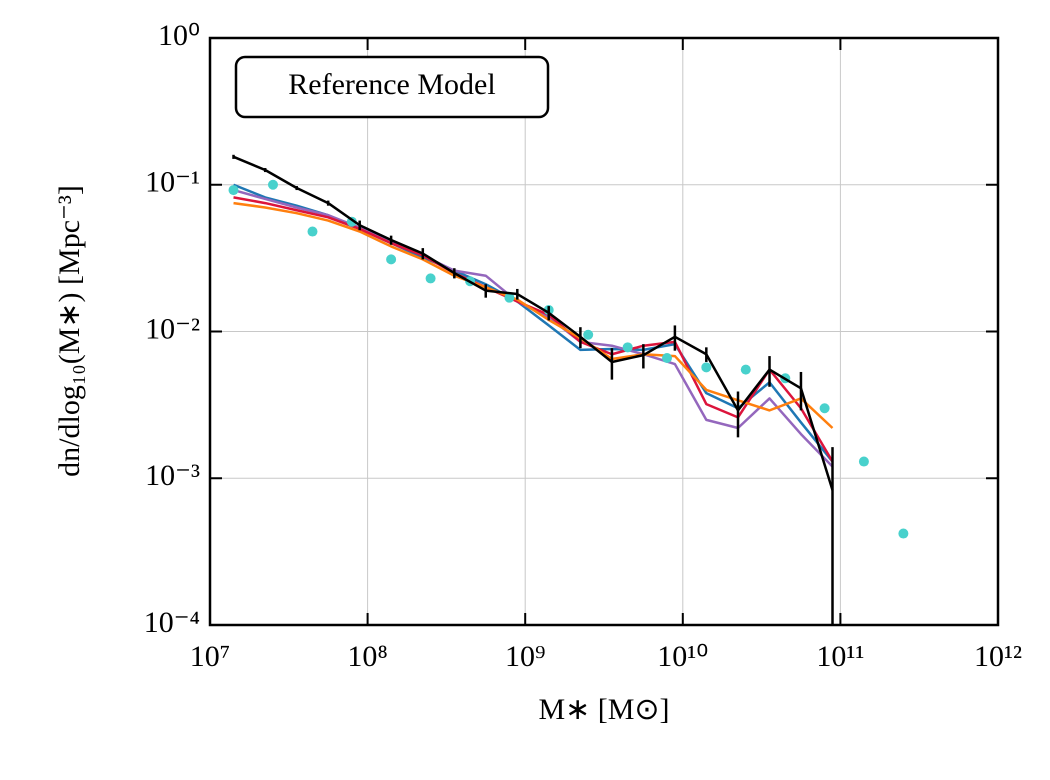 The image size is (1050, 780). What do you see at coordinates (69, 331) in the screenshot?
I see `y-axis-label: dn/dlog₁₀(M∗) [Mpc⁻³]` at bounding box center [69, 331].